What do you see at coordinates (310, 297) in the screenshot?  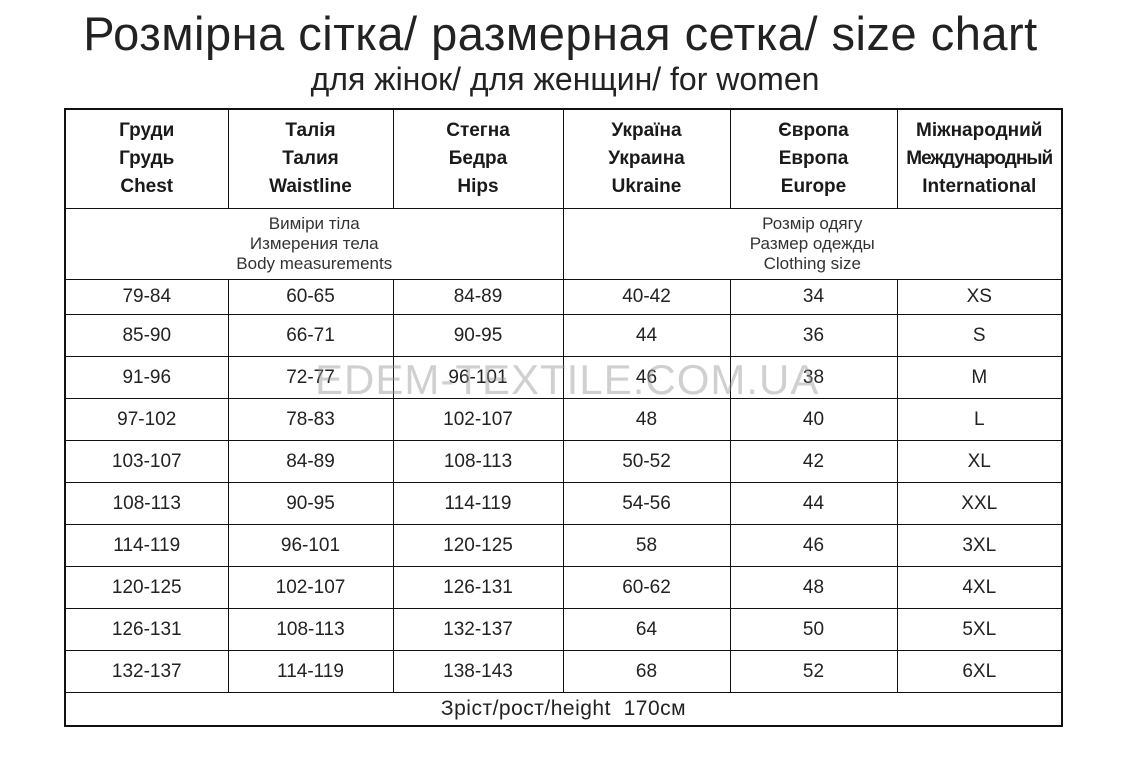 I see `table-cell: 60-65` at bounding box center [310, 297].